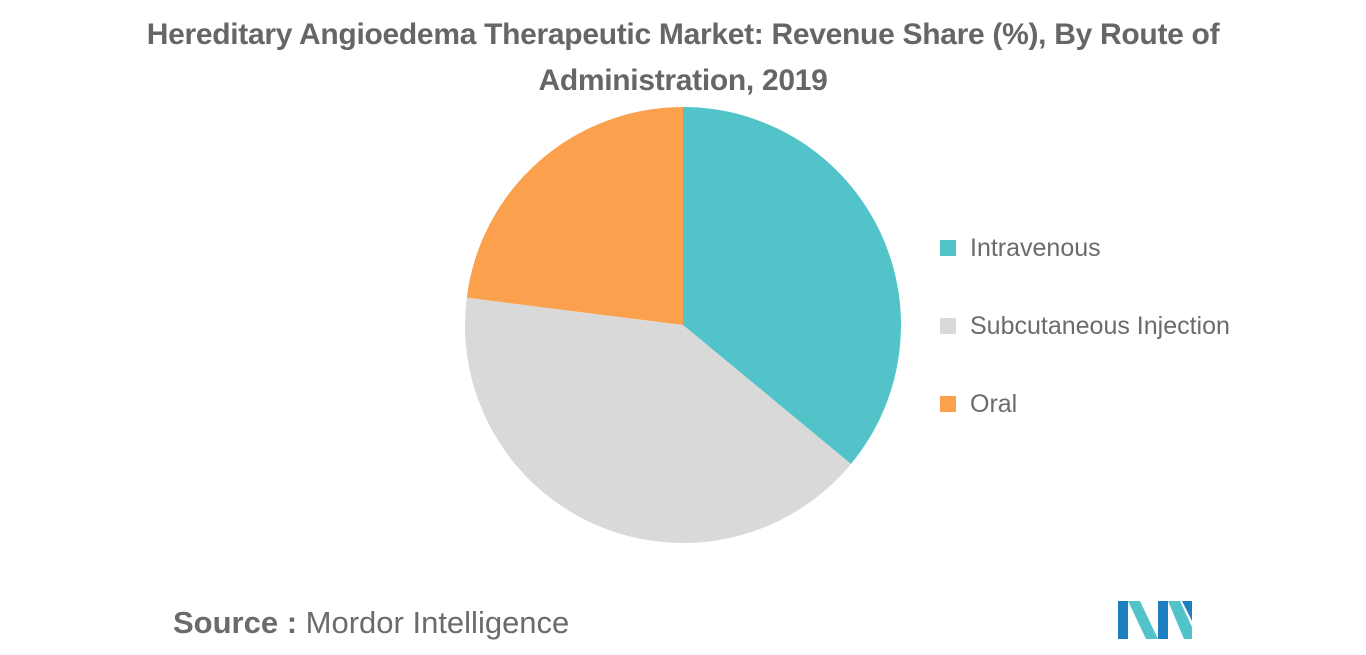 The width and height of the screenshot is (1366, 655). Describe the element at coordinates (948, 404) in the screenshot. I see `legend-swatch-oral` at that location.